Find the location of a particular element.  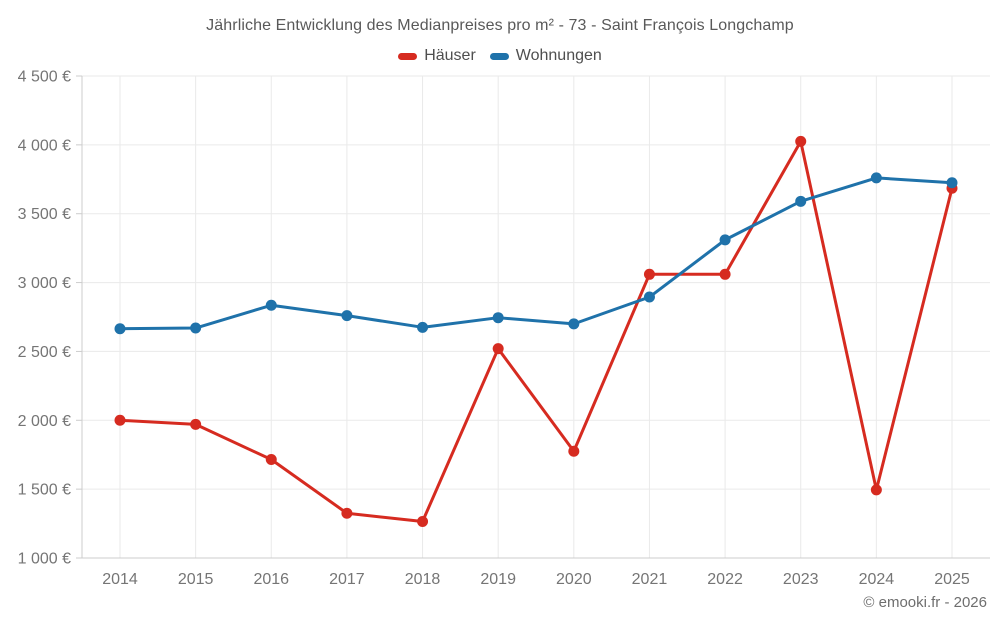

data-point-haeuser-2015 is located at coordinates (196, 424).